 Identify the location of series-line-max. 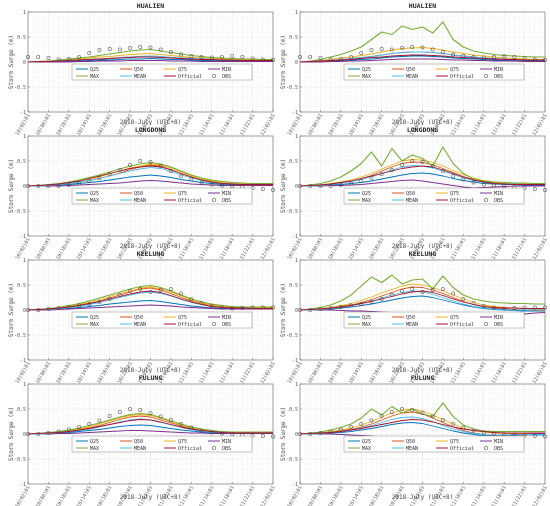
(422, 166).